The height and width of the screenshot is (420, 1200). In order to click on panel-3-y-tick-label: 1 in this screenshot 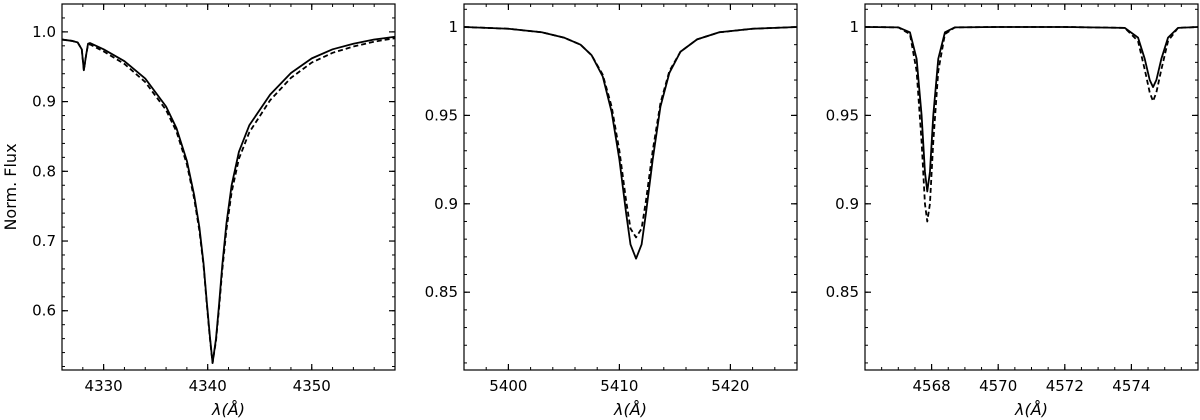, I will do `click(854, 27)`.